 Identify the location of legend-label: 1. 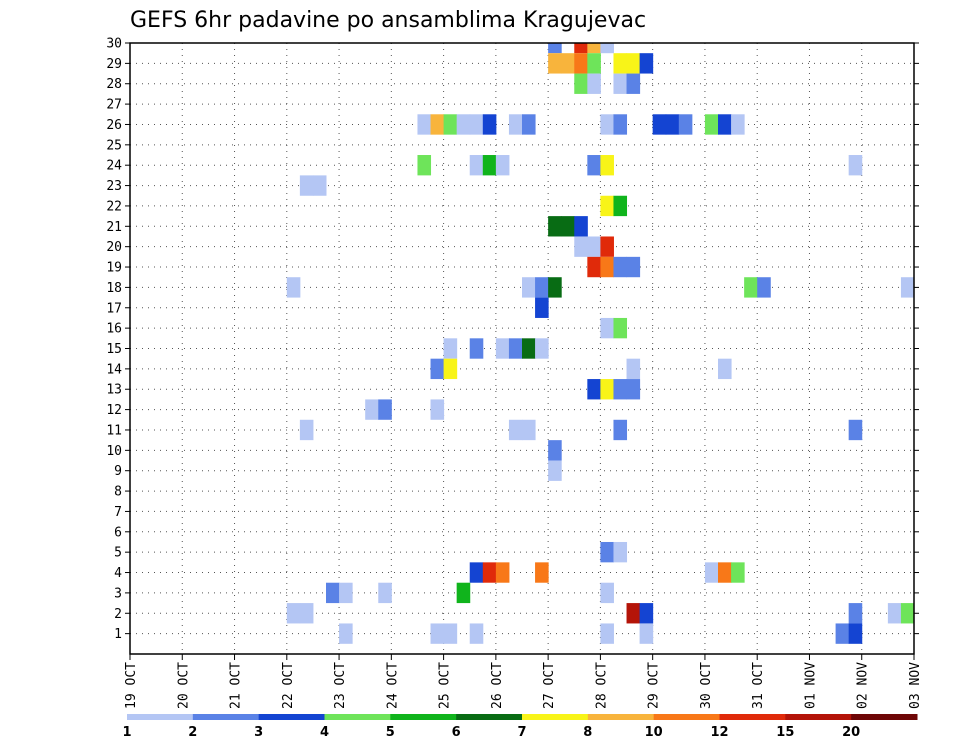
(126, 732).